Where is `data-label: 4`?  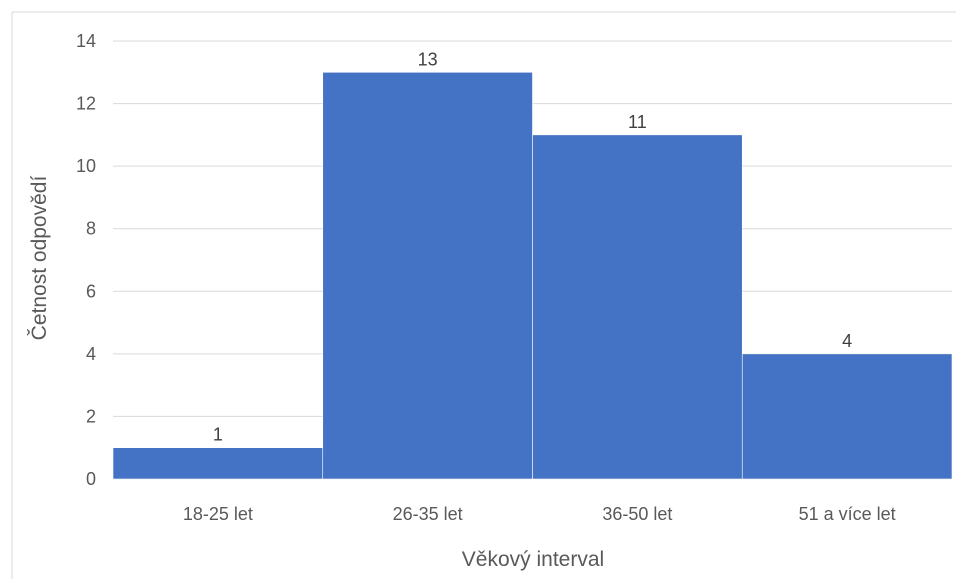
data-label: 4 is located at coordinates (847, 341).